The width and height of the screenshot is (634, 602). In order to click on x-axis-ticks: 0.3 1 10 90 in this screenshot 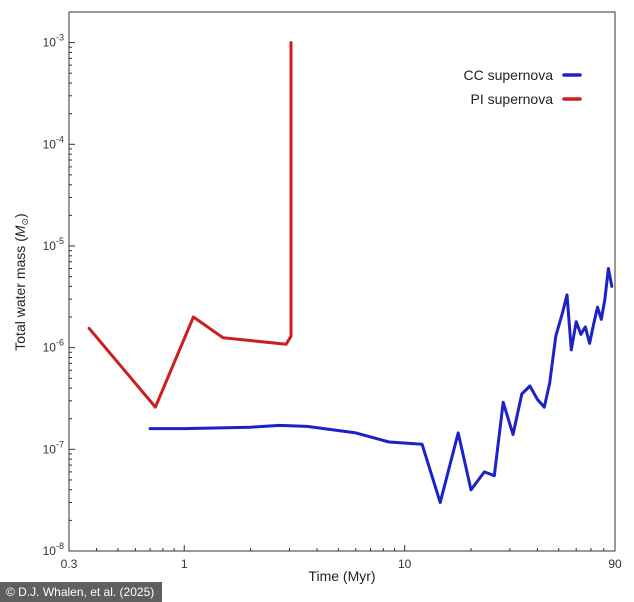, I will do `click(341, 558)`.